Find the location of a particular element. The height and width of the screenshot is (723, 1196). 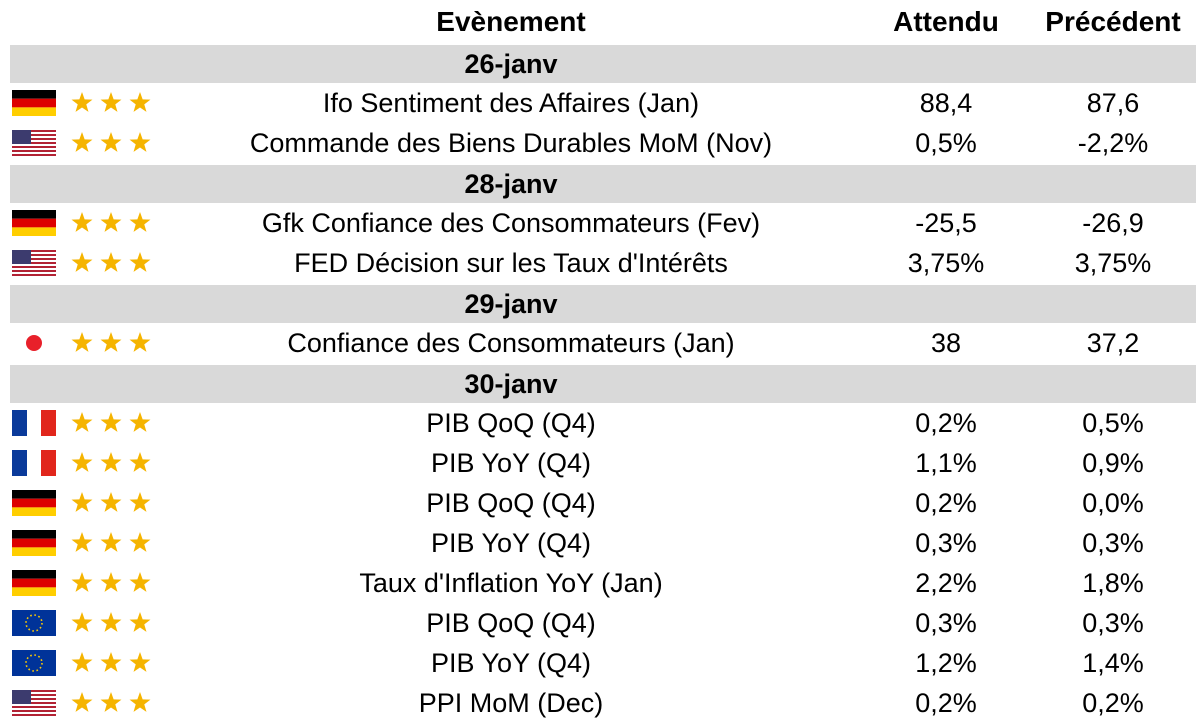

header-previous: Précédent is located at coordinates (1113, 21).